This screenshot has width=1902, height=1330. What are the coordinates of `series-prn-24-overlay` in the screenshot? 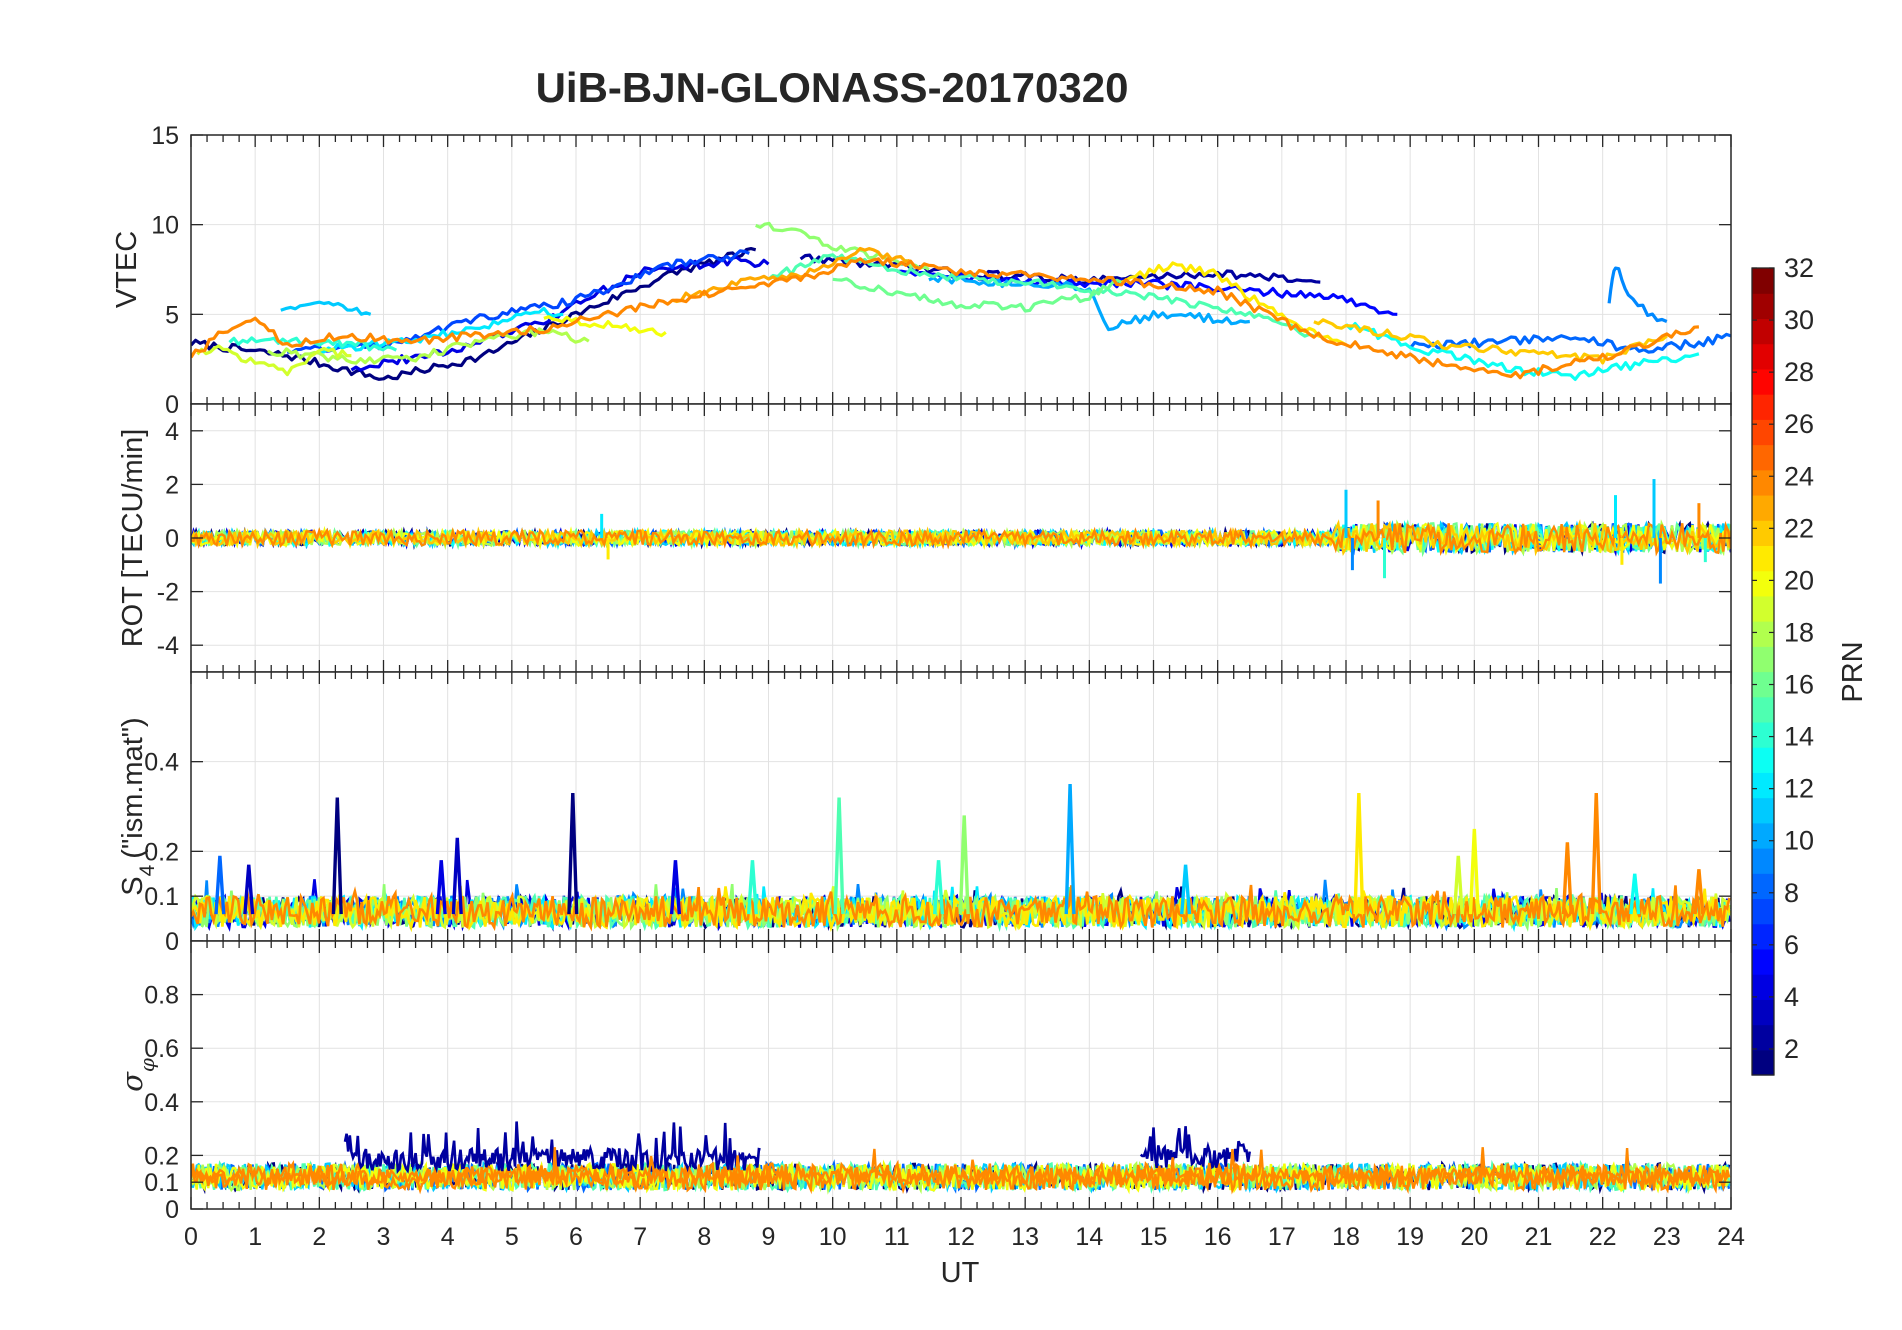 It's located at (961, 1168).